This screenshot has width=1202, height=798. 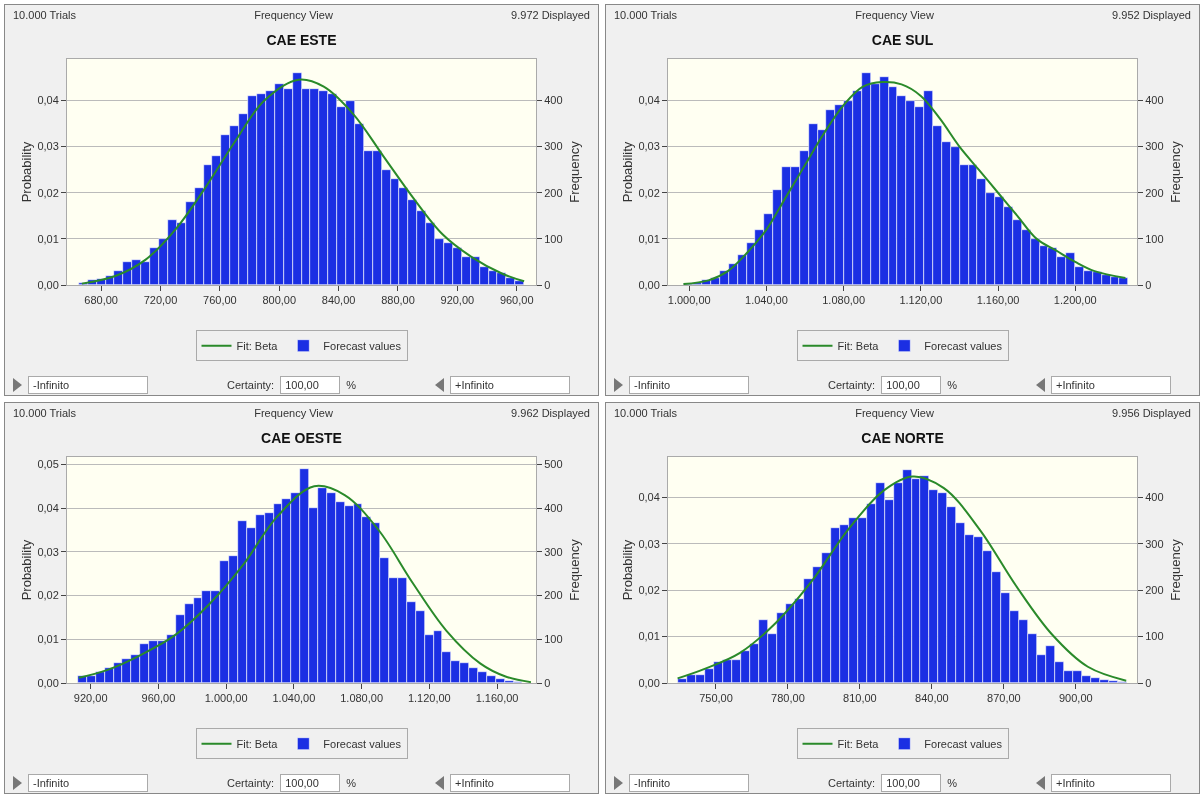 What do you see at coordinates (301, 438) in the screenshot?
I see `chart-title: CAE OESTE` at bounding box center [301, 438].